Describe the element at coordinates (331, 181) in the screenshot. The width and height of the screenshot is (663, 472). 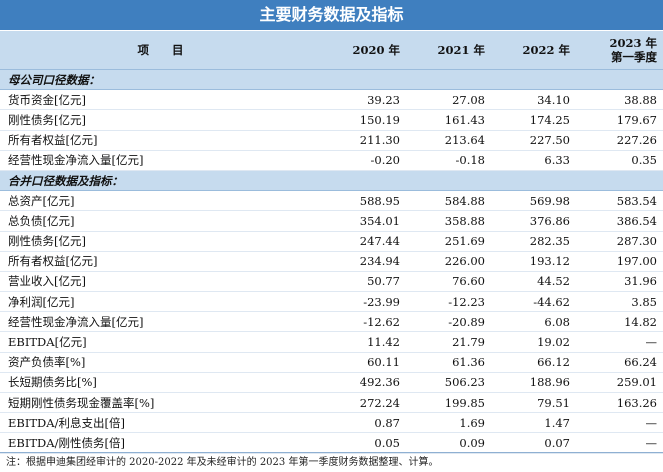
I see `section-label: 合并口径数据及指标：` at that location.